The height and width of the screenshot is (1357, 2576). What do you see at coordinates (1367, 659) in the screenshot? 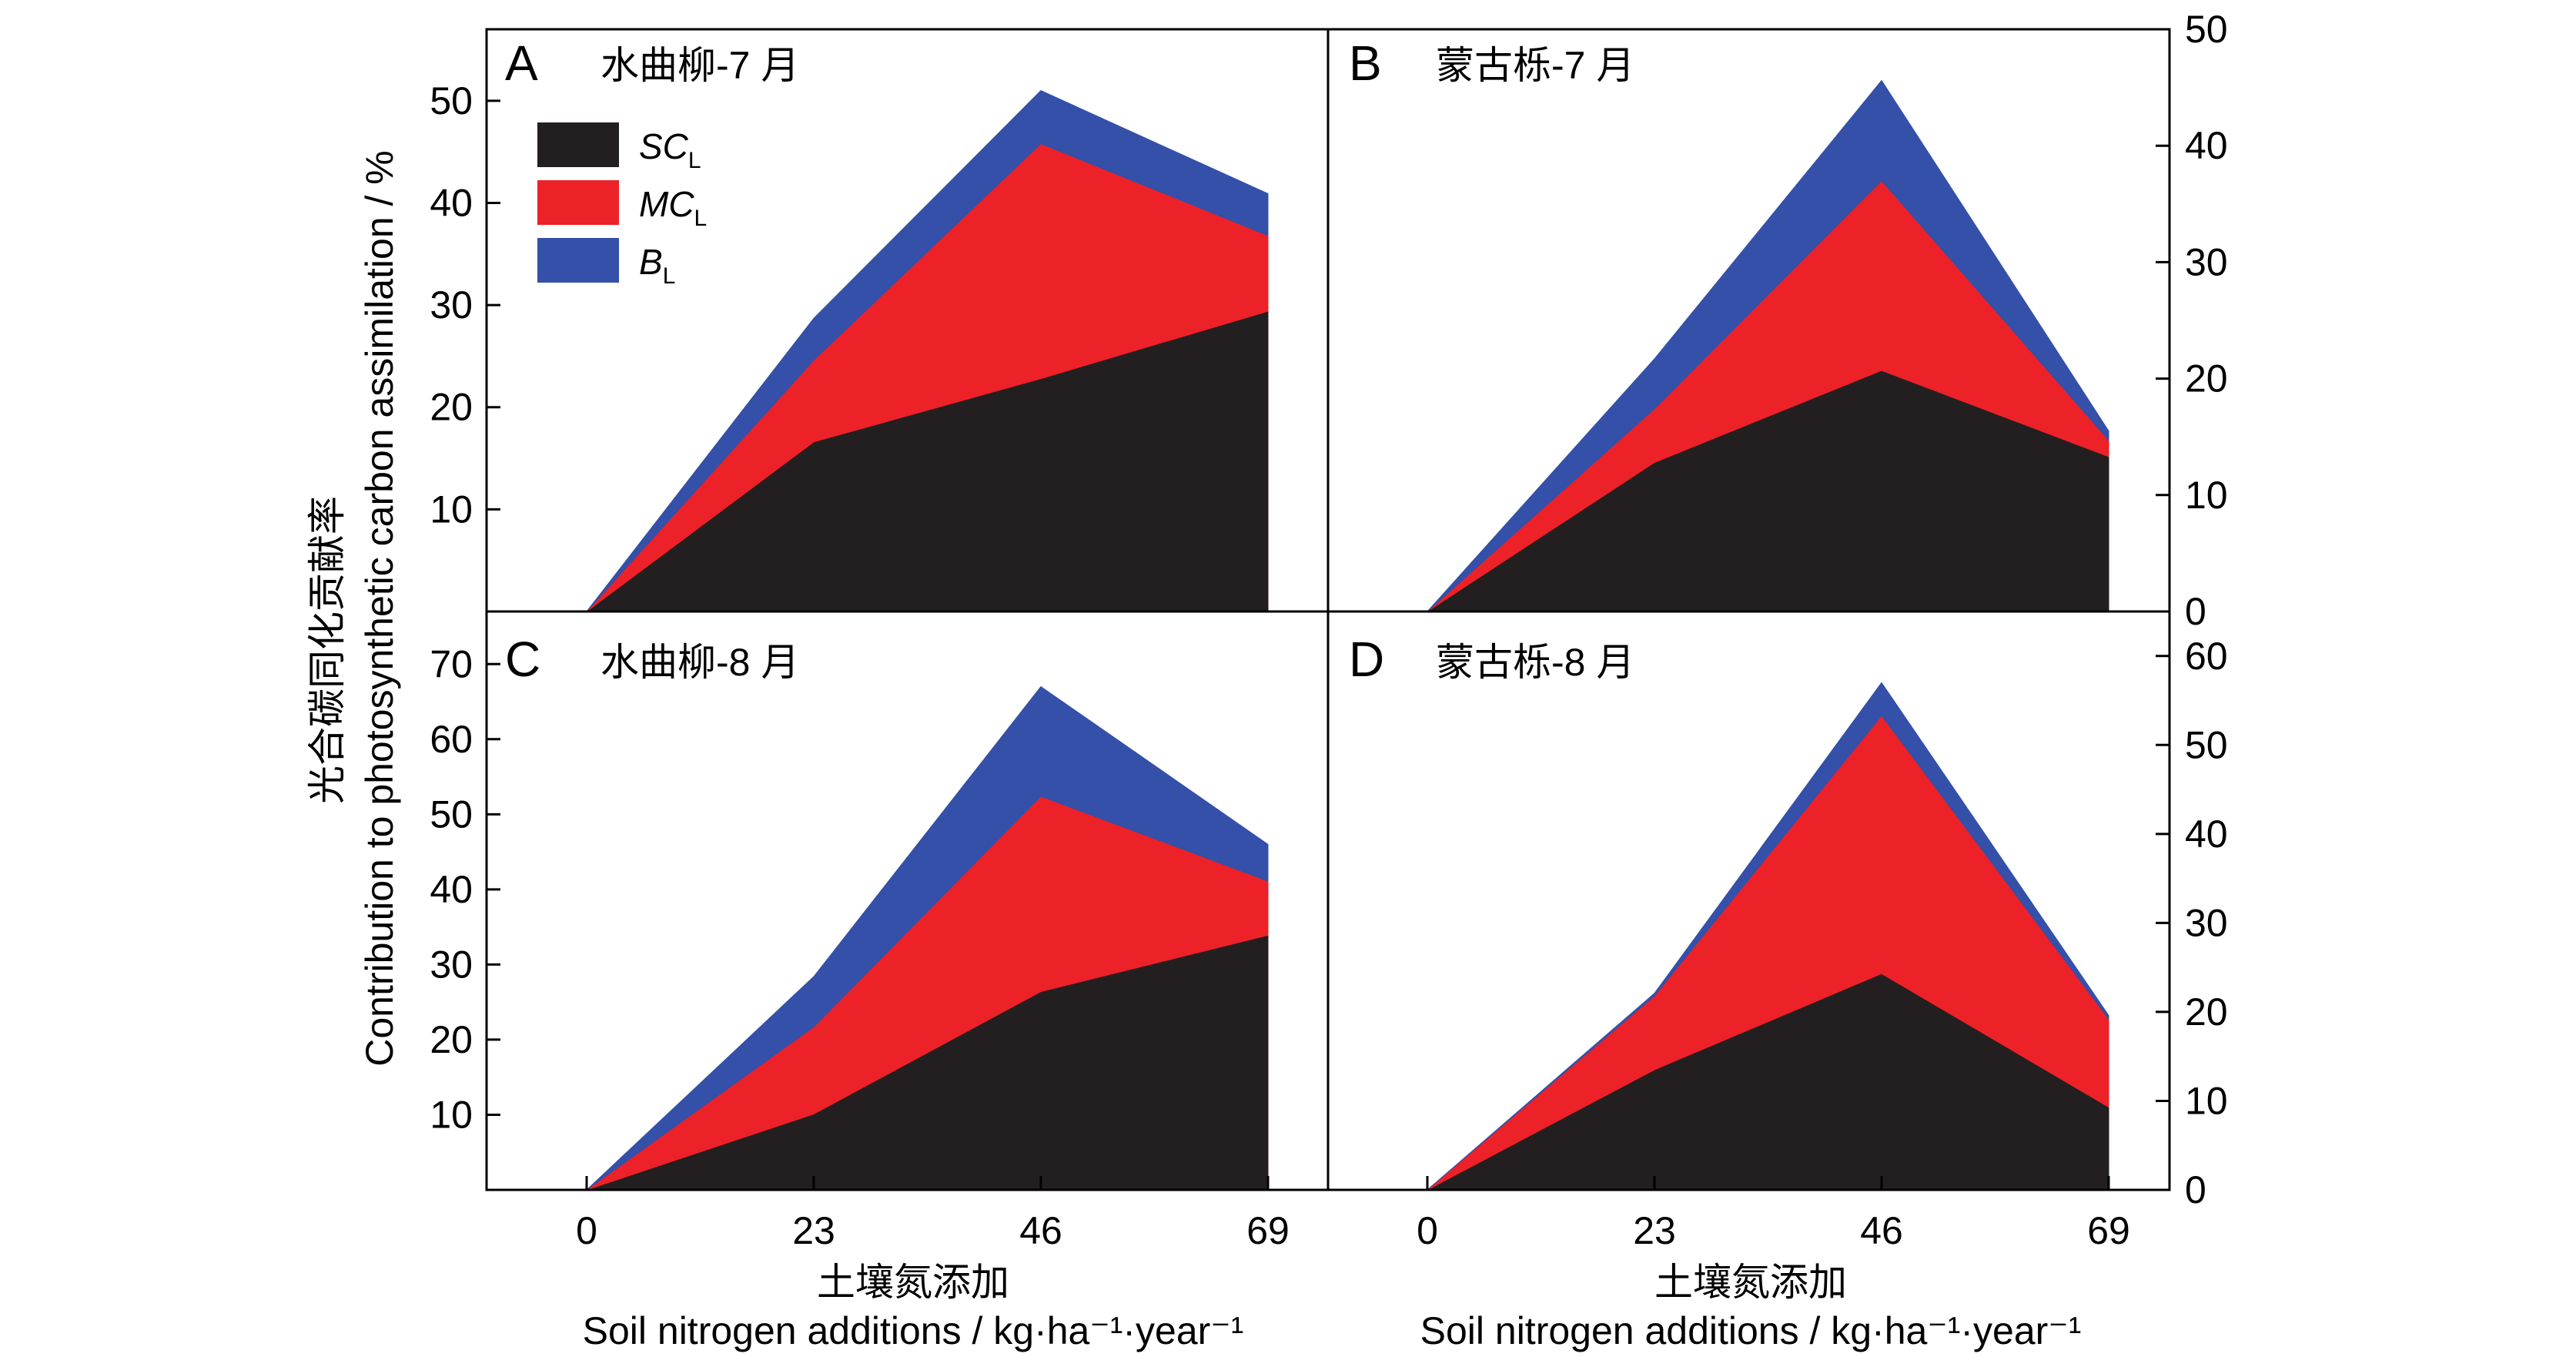
I see `panel-letter: D` at bounding box center [1367, 659].